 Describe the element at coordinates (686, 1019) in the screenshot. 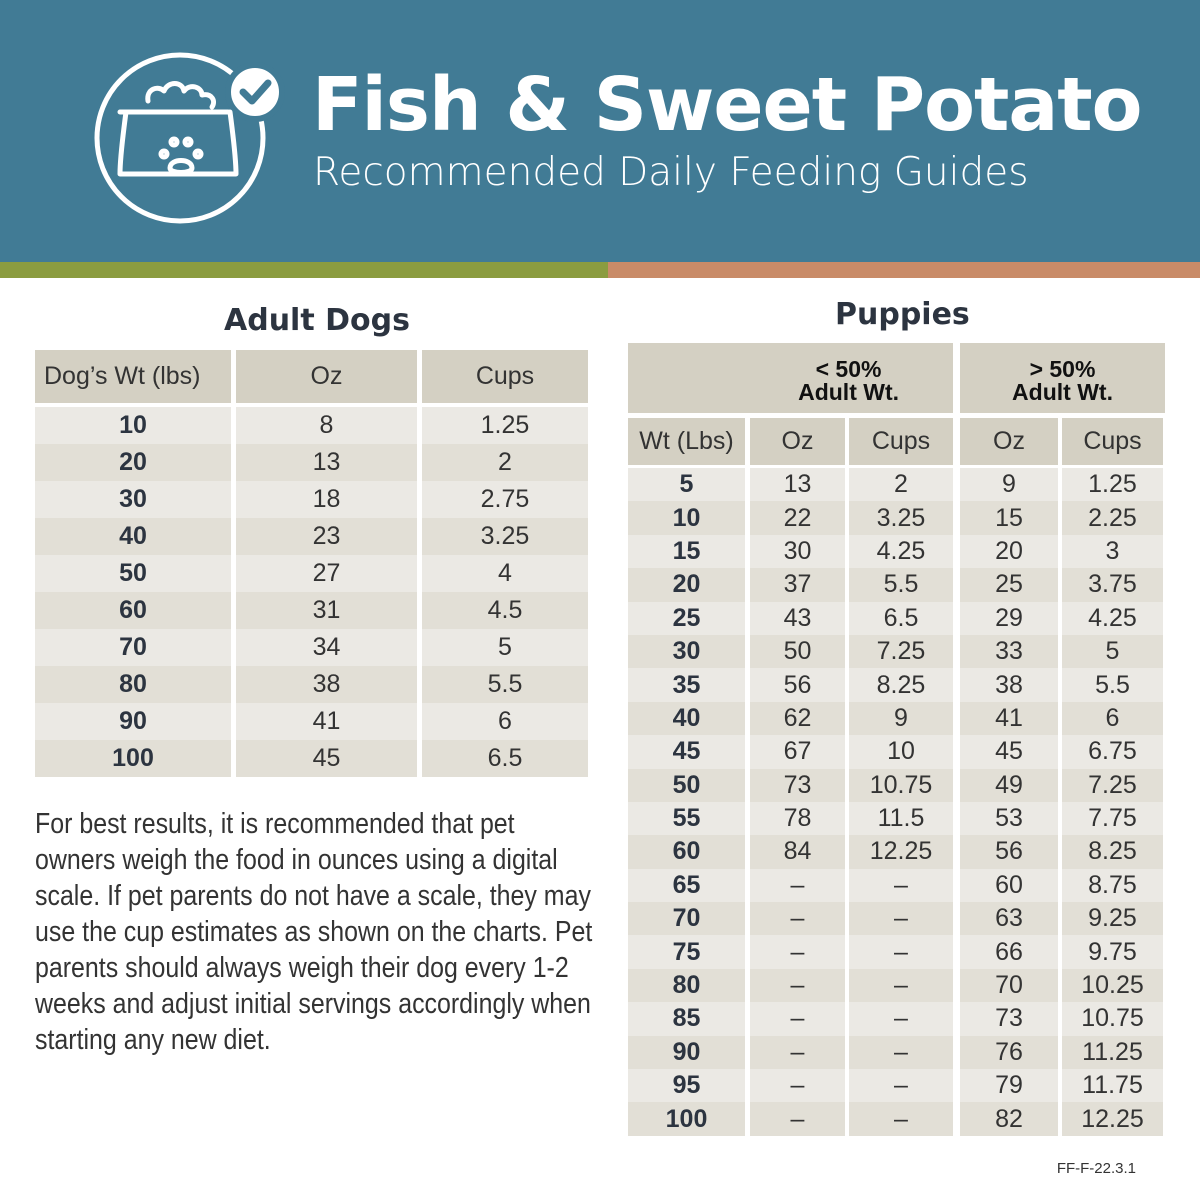

I see `table-cell: 85` at that location.